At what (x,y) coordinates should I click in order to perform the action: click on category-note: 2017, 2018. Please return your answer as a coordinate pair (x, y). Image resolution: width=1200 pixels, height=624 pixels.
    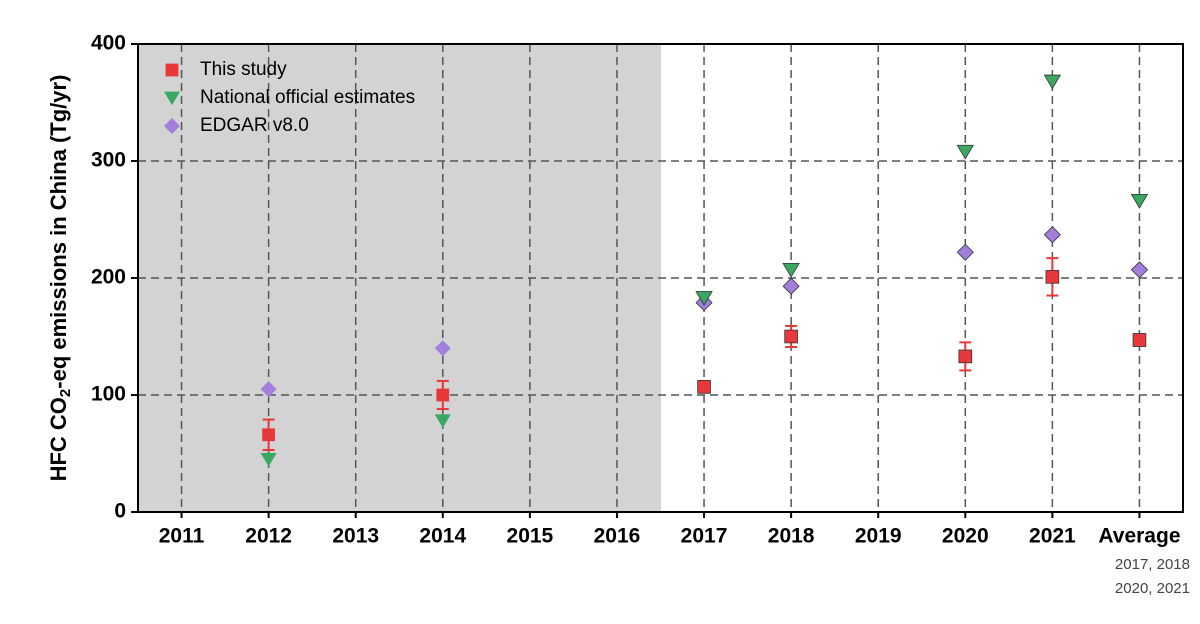
    Looking at the image, I should click on (1152, 564).